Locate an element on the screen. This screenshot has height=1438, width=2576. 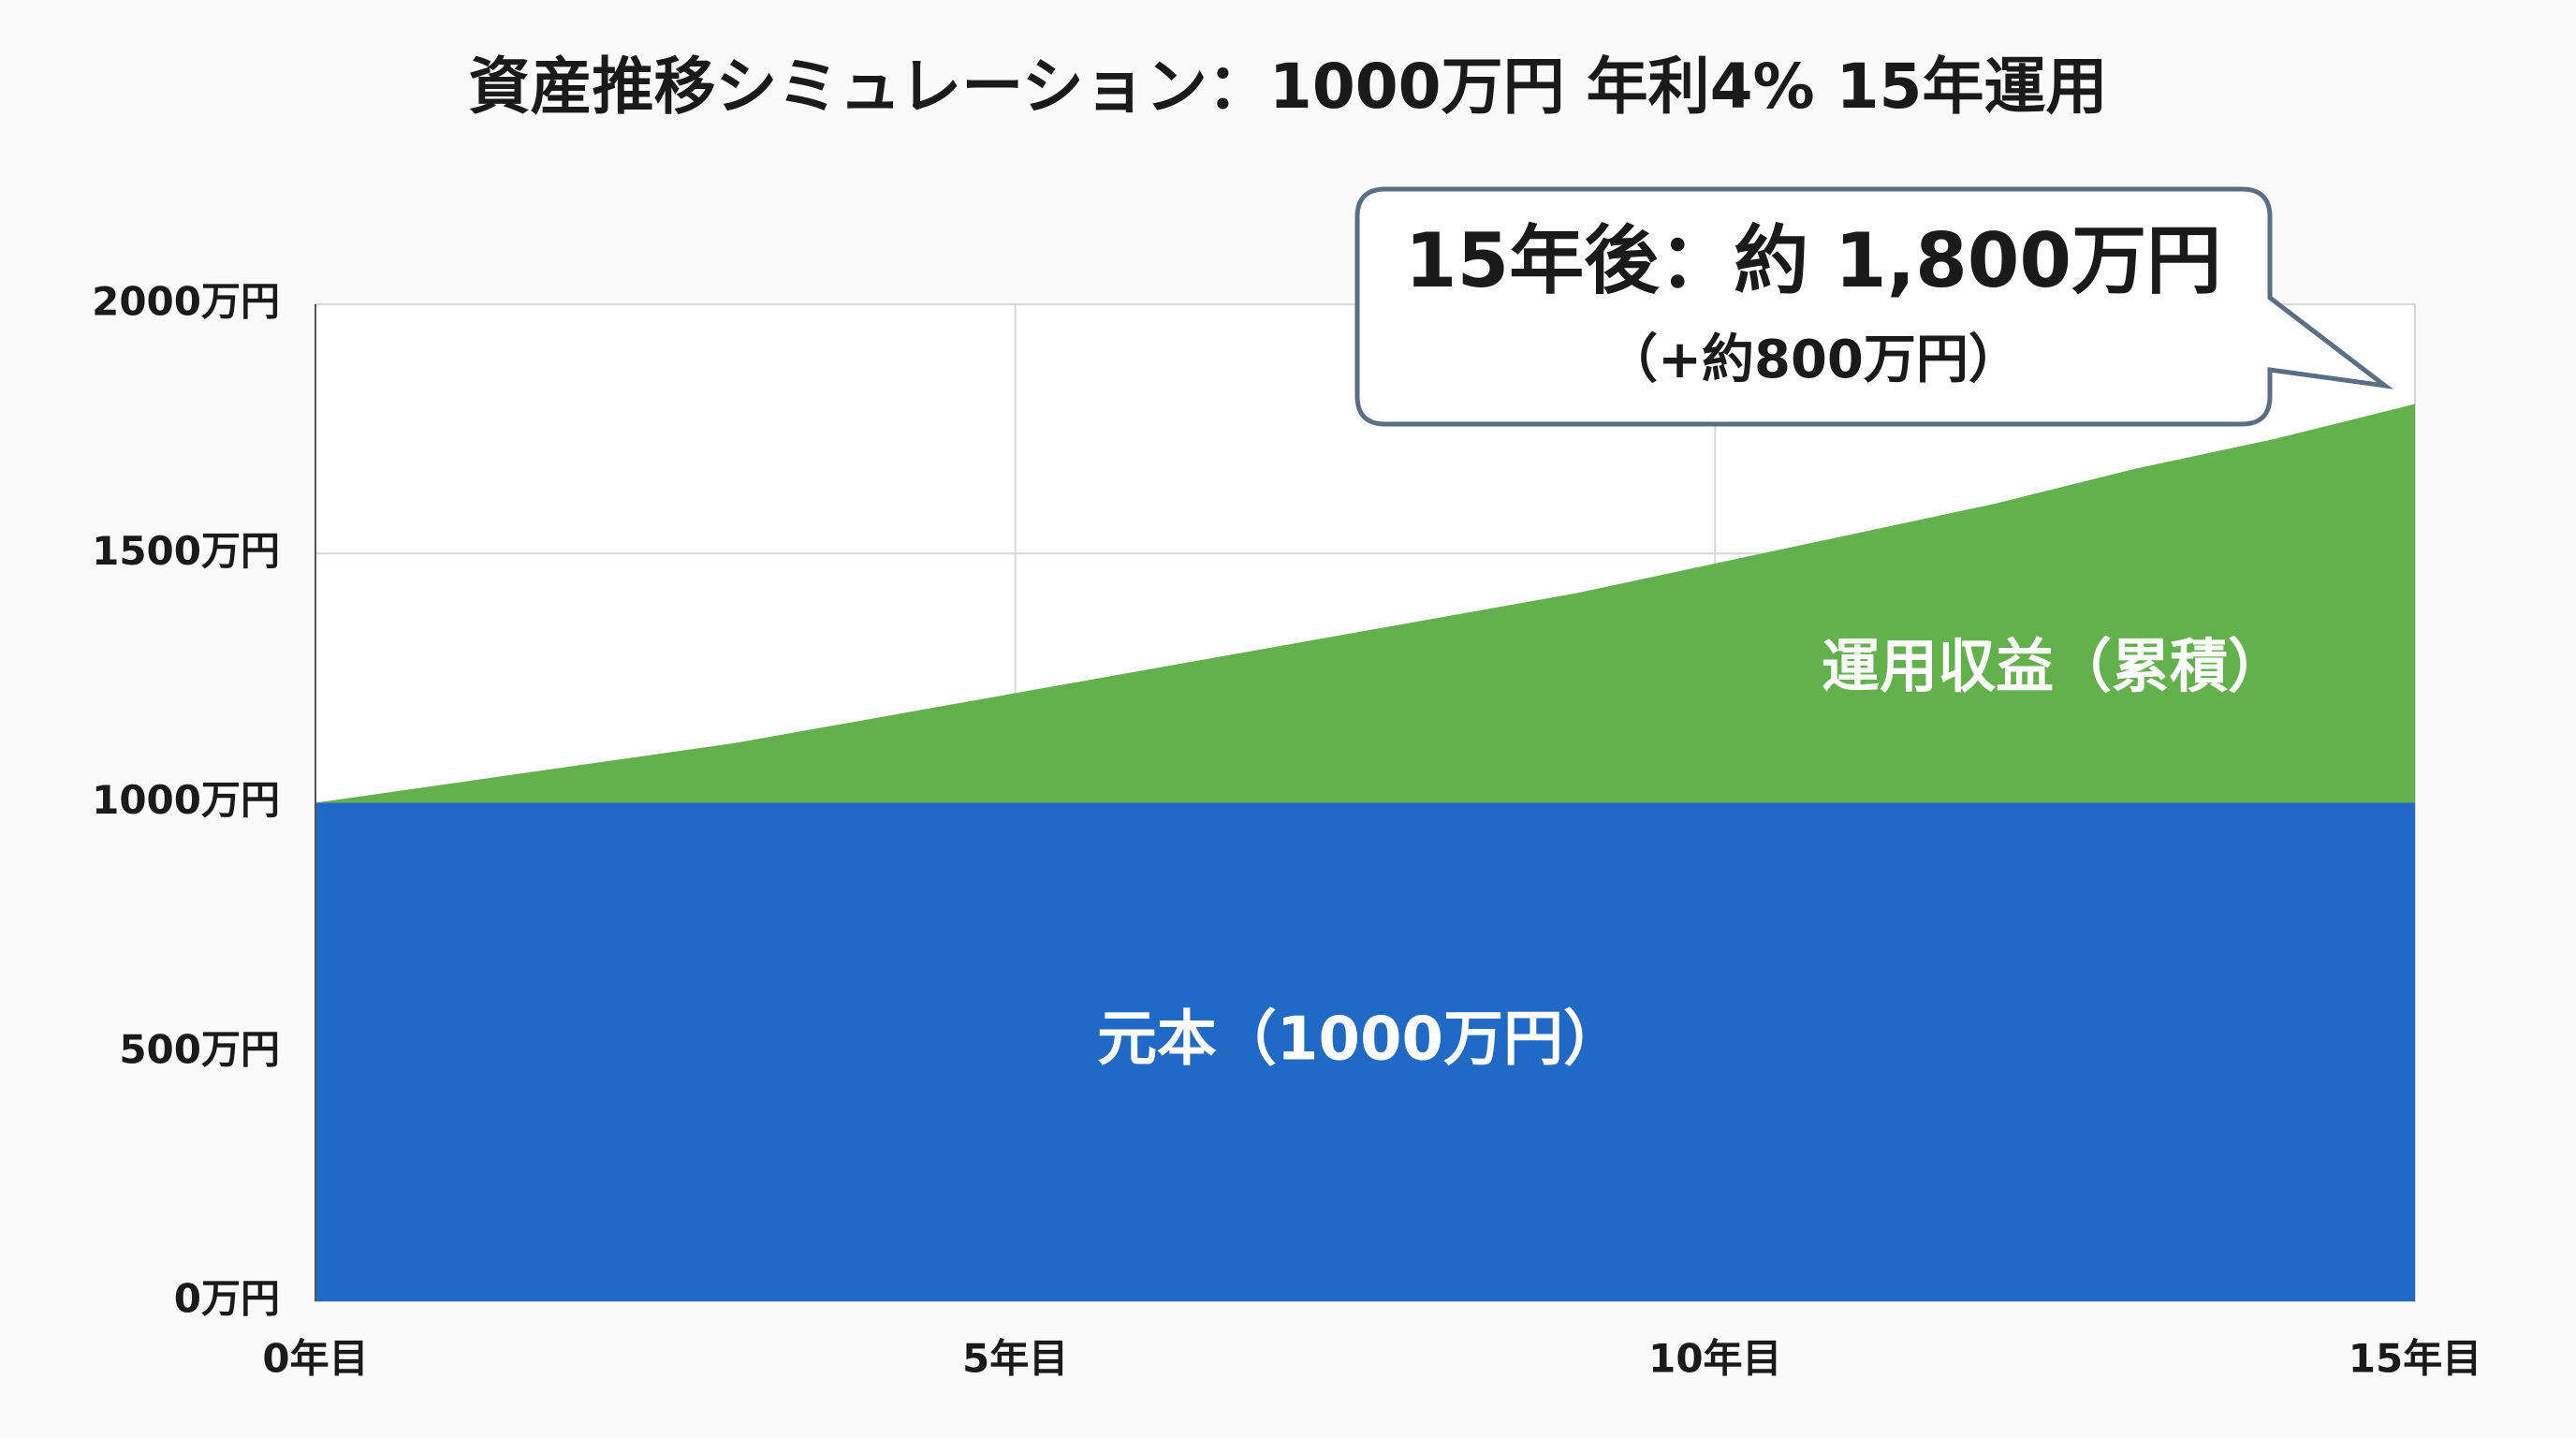
y-tick-label: 0万円 is located at coordinates (227, 1299).